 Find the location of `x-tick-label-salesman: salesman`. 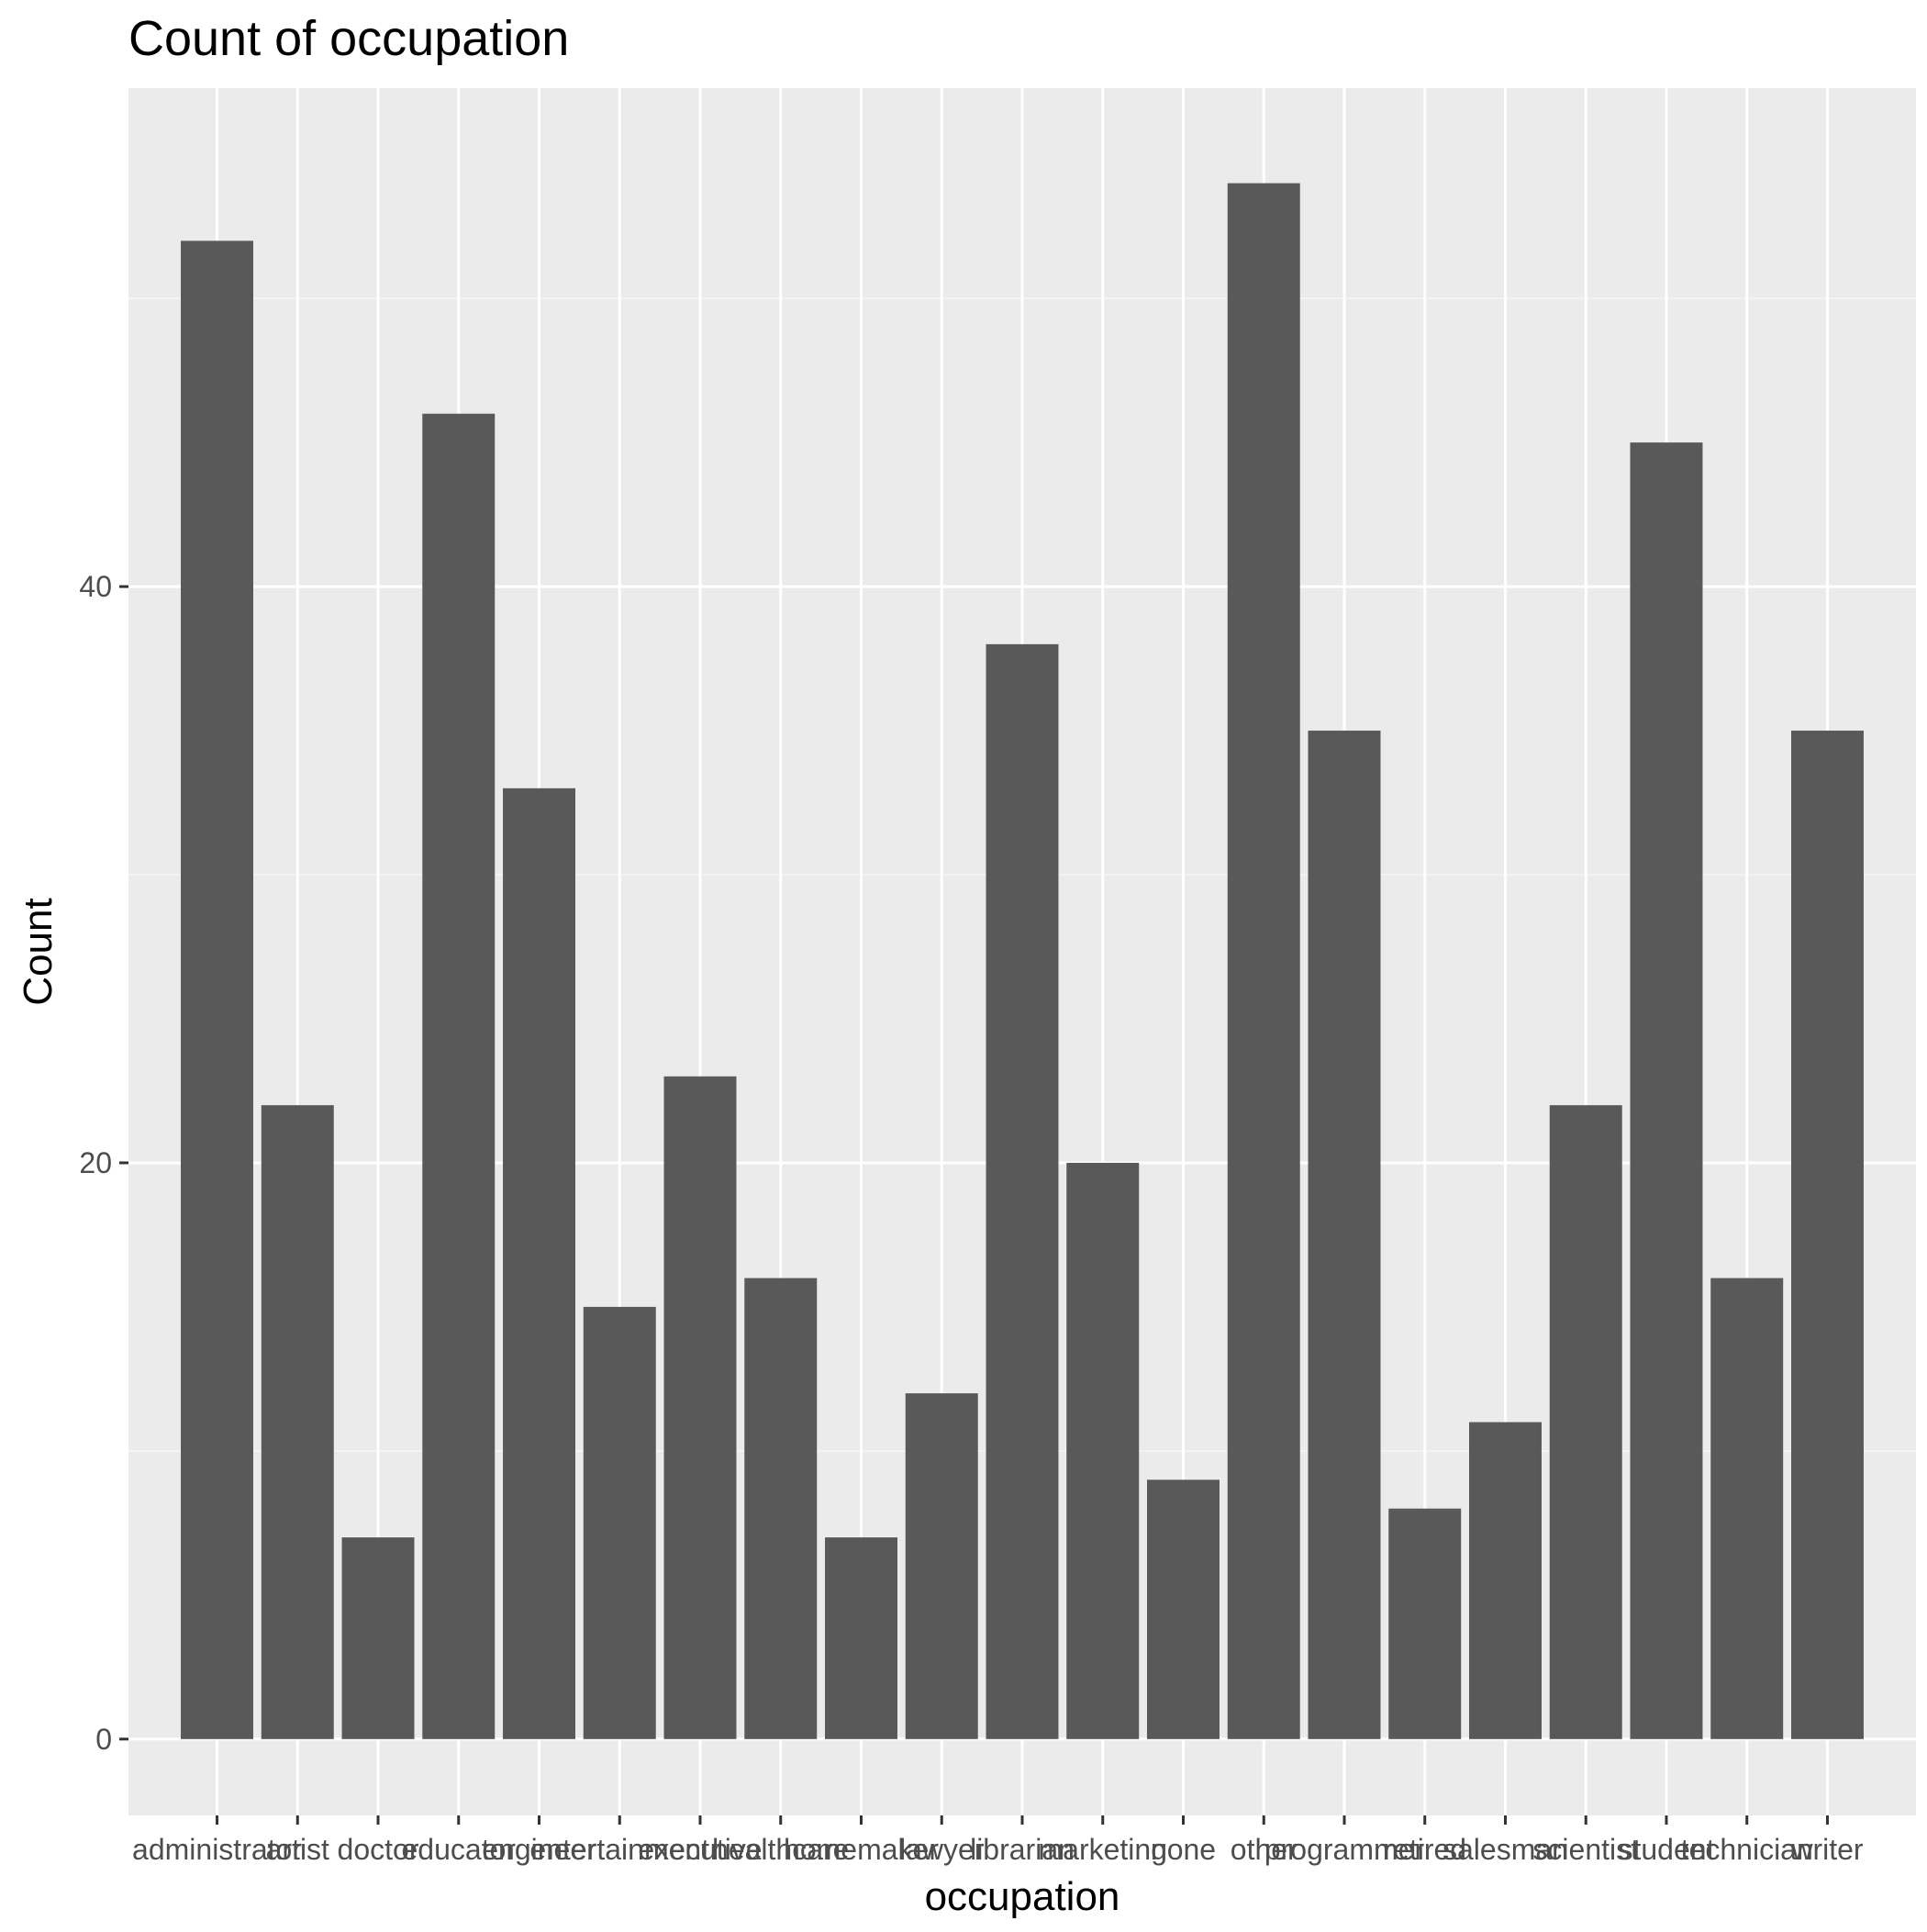

x-tick-label-salesman: salesman is located at coordinates (1505, 1849).